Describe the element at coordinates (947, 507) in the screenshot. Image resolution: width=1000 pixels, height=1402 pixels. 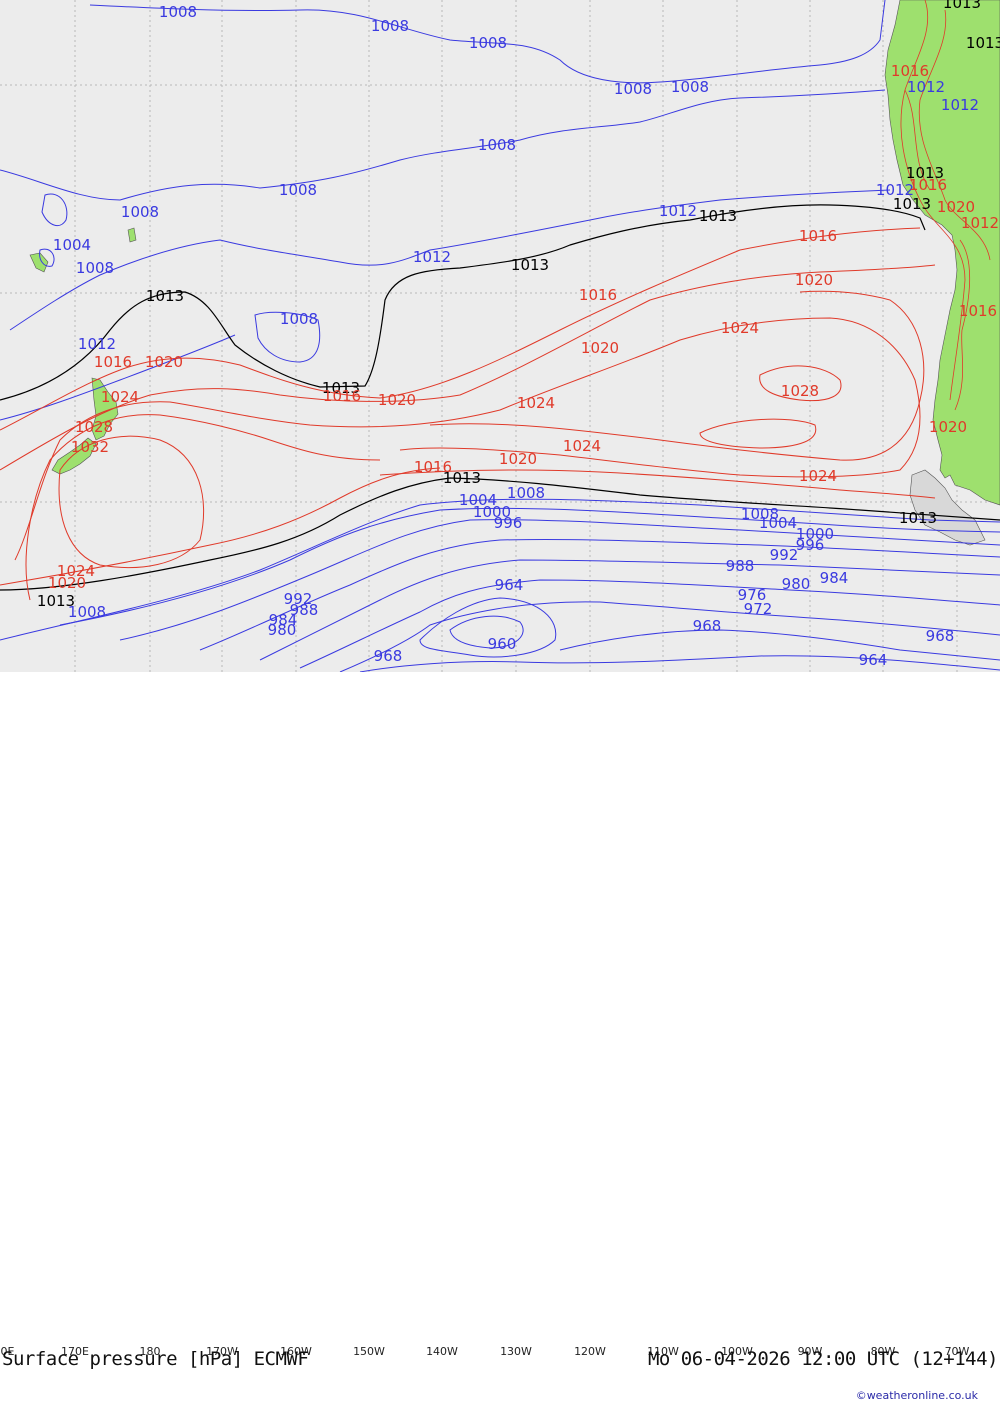
I see `tierra-del-fuego` at that location.